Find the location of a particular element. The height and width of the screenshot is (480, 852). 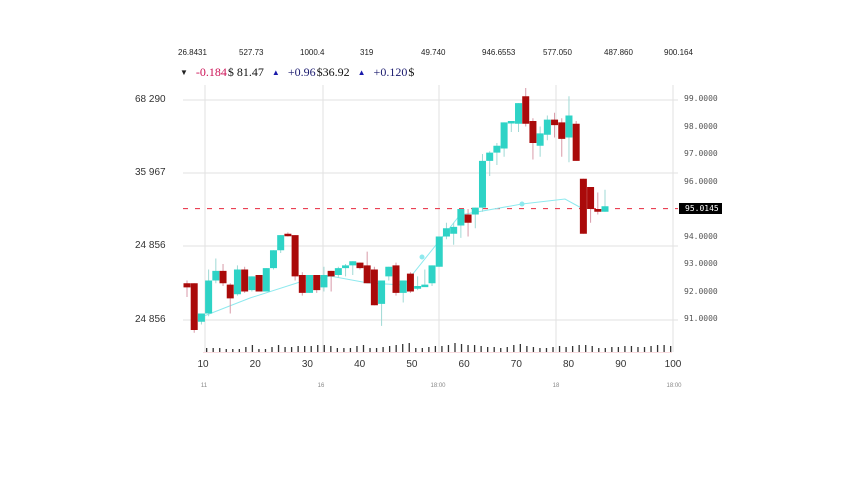

right-axis-label: 94.0000 is located at coordinates (701, 236).